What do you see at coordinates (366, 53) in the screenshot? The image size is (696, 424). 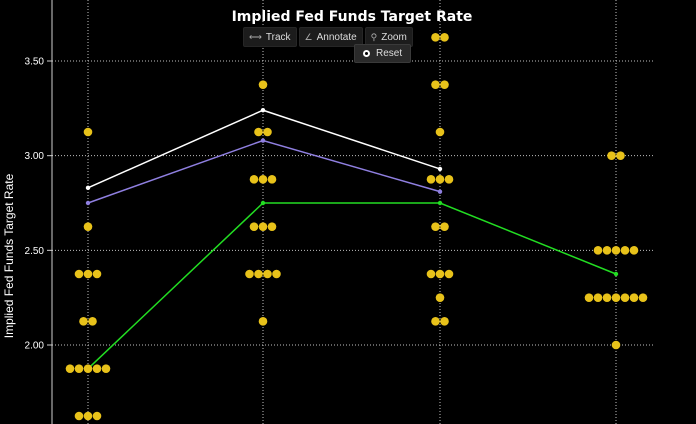 I see `reset-icon` at bounding box center [366, 53].